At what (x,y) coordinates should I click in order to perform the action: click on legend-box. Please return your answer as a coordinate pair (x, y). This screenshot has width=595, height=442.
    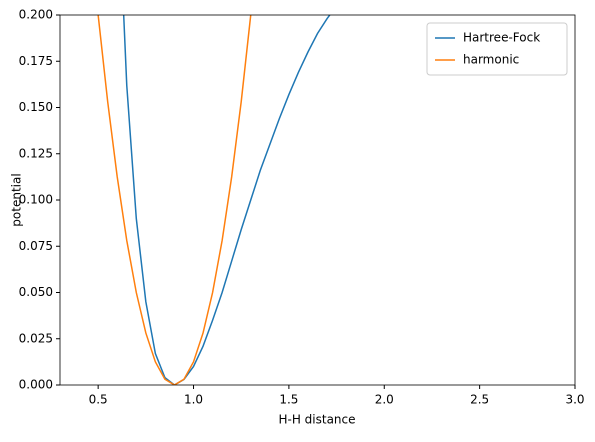
    Looking at the image, I should click on (497, 49).